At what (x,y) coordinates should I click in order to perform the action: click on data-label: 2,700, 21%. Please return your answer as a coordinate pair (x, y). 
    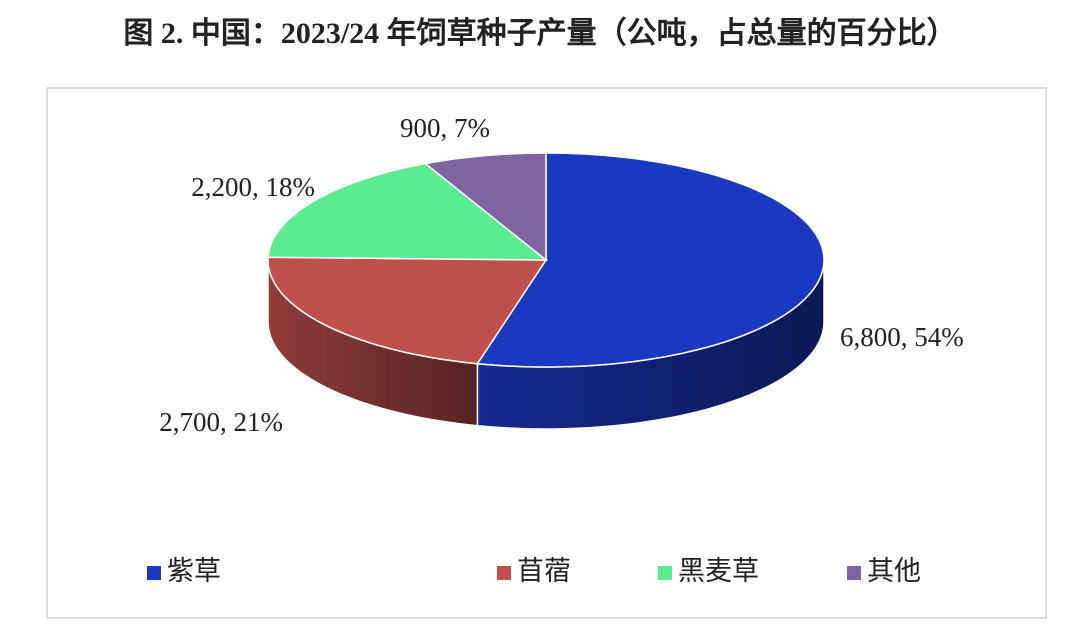
    Looking at the image, I should click on (221, 422).